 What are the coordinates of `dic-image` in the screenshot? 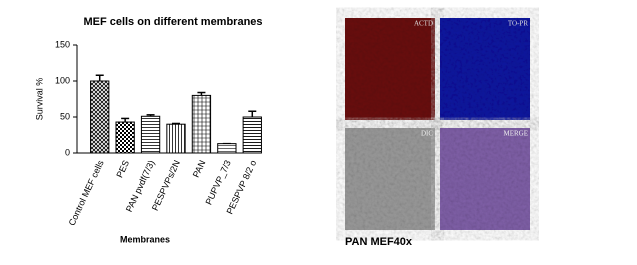 It's located at (390, 179).